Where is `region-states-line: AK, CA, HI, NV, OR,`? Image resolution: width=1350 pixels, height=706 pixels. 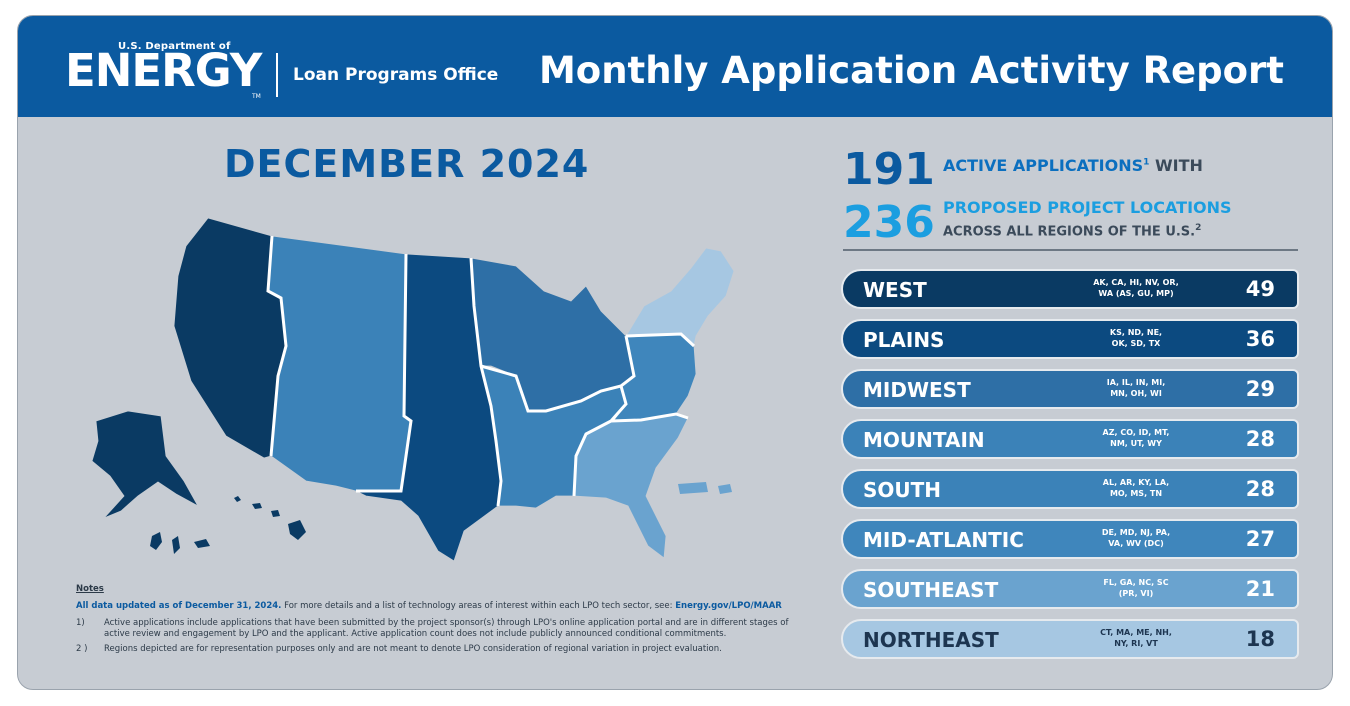 region-states-line: AK, CA, HI, NV, OR, is located at coordinates (1136, 282).